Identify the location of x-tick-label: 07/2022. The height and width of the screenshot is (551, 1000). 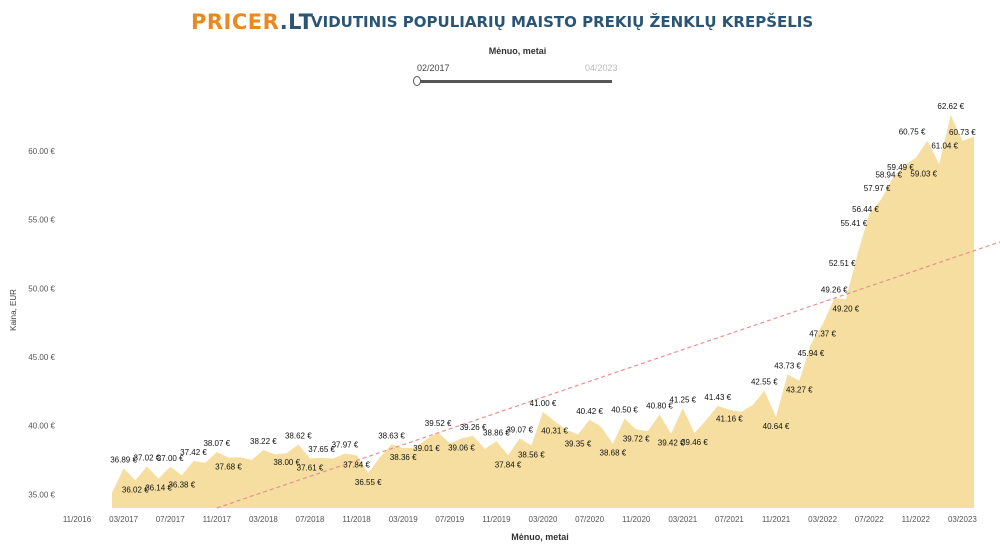
(869, 519).